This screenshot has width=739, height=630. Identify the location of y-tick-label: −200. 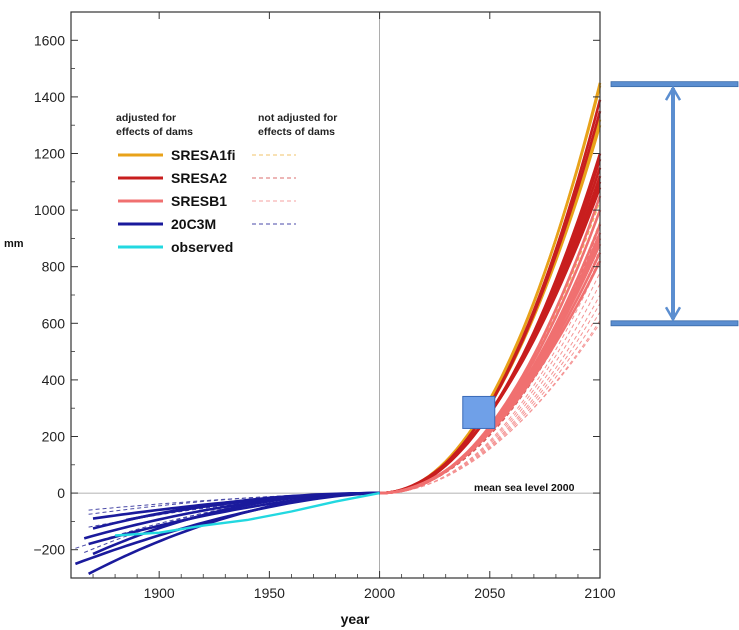
(49, 550).